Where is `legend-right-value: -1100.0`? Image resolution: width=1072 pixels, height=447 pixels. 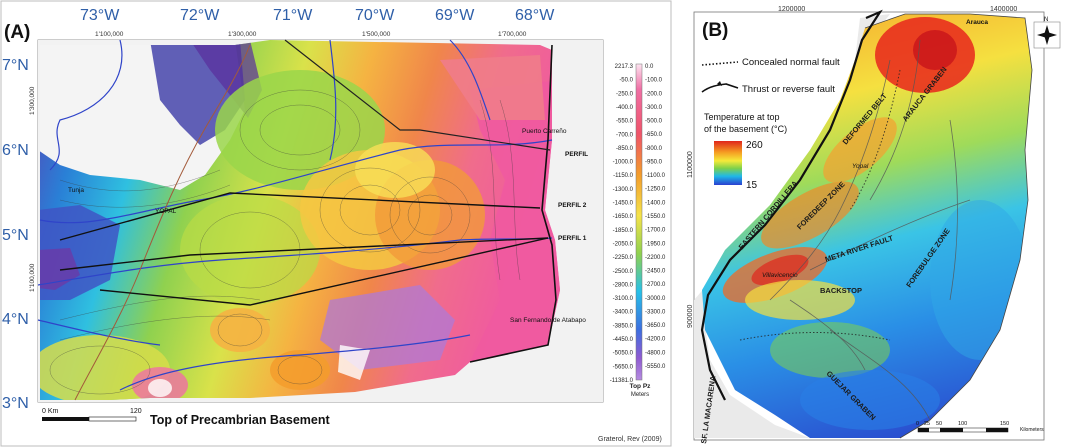
legend-right-value: -1100.0 is located at coordinates (655, 176).